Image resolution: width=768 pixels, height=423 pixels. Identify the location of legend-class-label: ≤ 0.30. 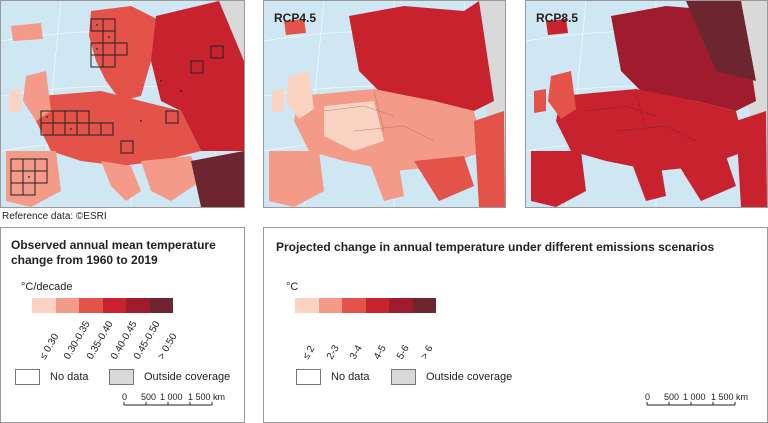
(50, 346).